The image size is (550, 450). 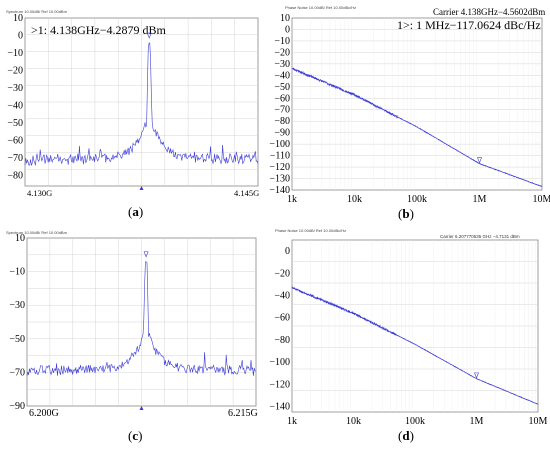 What do you see at coordinates (246, 193) in the screenshot?
I see `panel-a-x-tick-end: 4.145G` at bounding box center [246, 193].